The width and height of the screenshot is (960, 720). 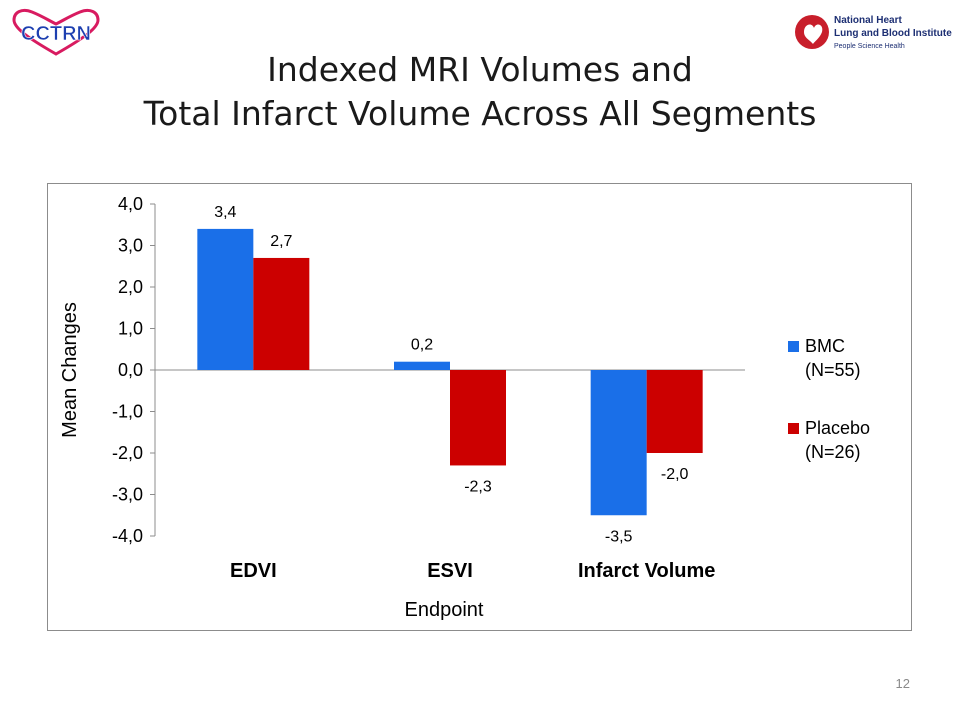 I want to click on y-tick-label: 1,0, so click(x=130, y=329).